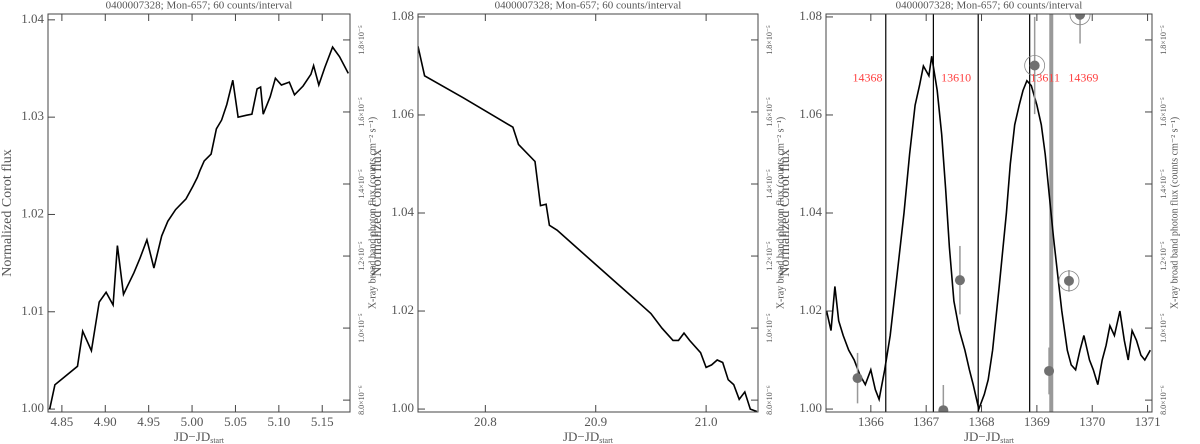 The width and height of the screenshot is (1200, 444). Describe the element at coordinates (148, 421) in the screenshot. I see `x-tick-label: 4.95` at that location.